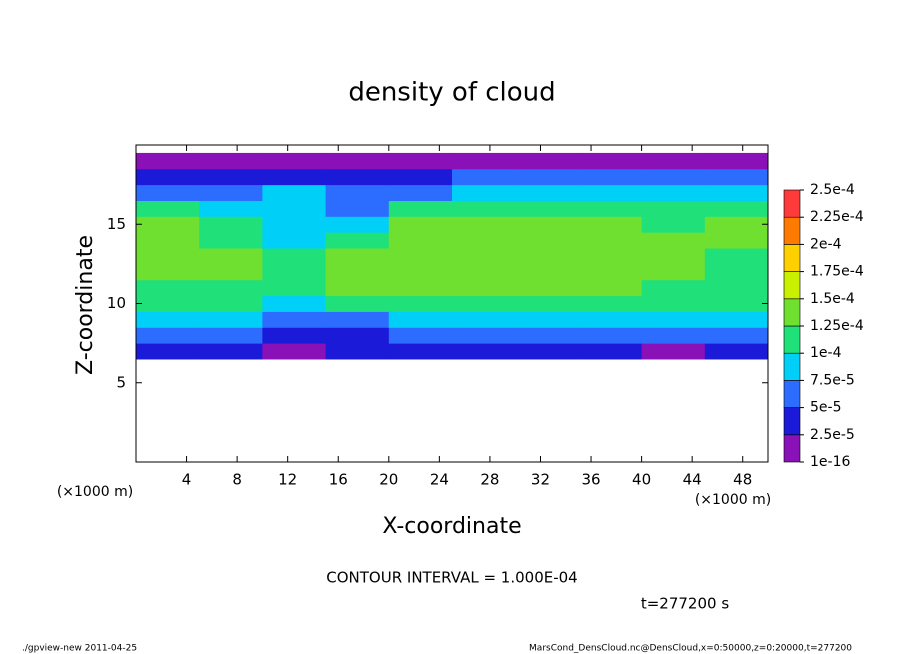 The image size is (904, 654). I want to click on colorbar-label: 1.25e-4, so click(837, 326).